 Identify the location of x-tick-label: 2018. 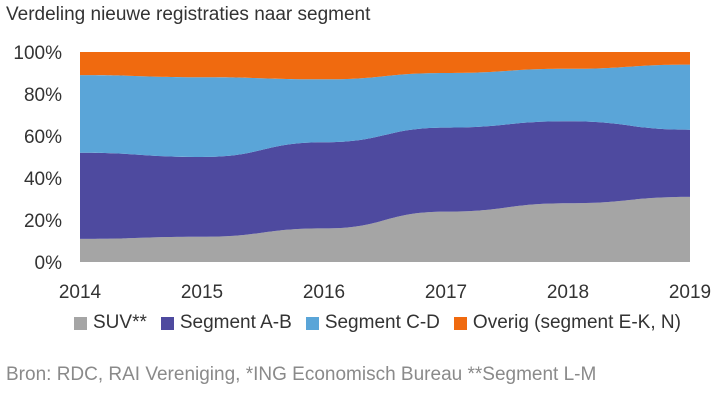
(568, 292).